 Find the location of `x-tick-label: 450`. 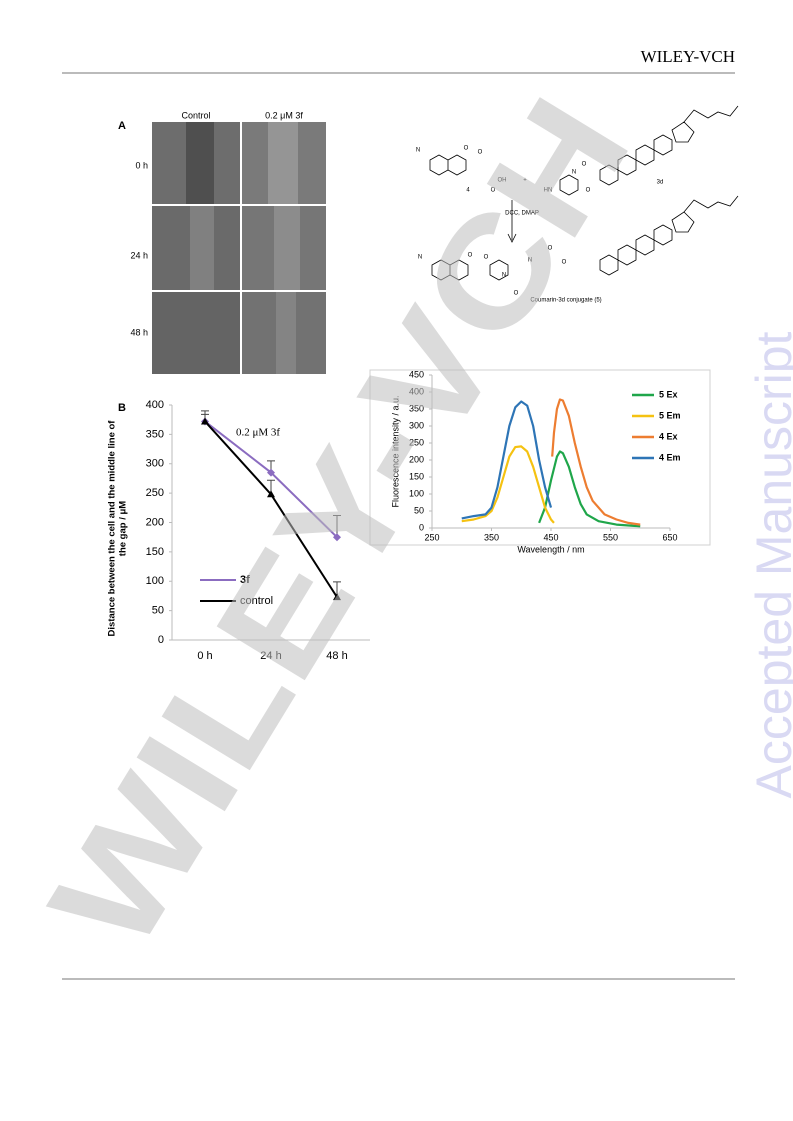

x-tick-label: 450 is located at coordinates (550, 537).